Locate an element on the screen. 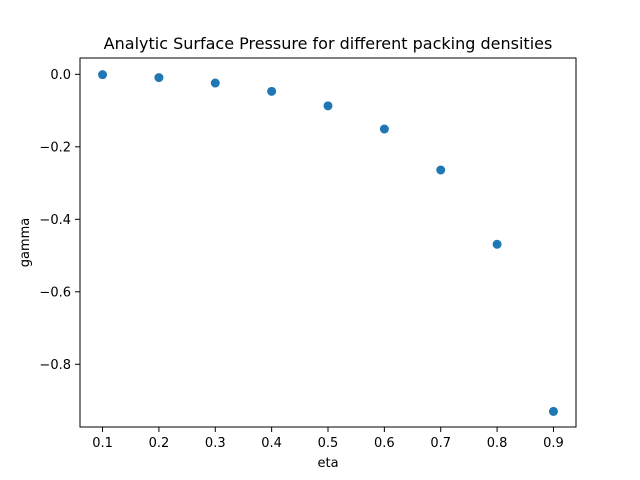 The height and width of the screenshot is (480, 640). x-tick-label: 0.9 is located at coordinates (553, 443).